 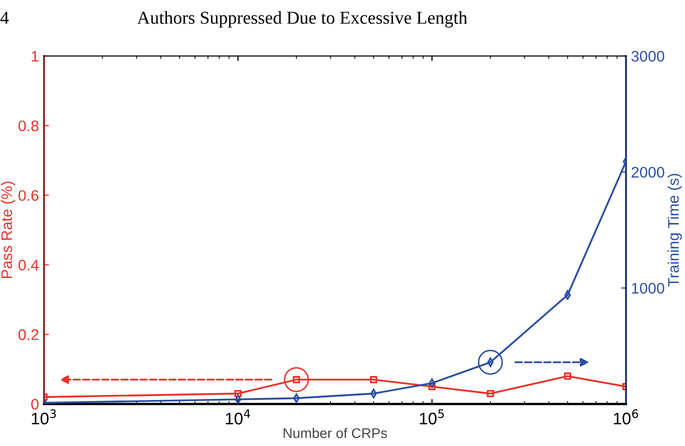 What do you see at coordinates (432, 416) in the screenshot?
I see `x-tick-label: 10$^{5}$` at bounding box center [432, 416].